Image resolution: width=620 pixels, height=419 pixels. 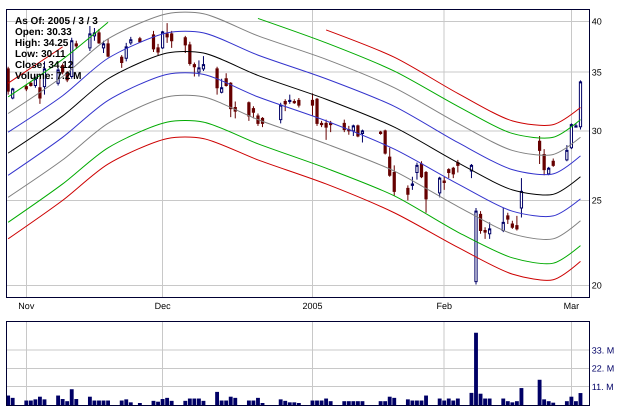 I want to click on y-tick-label: 33. M, so click(x=603, y=350).